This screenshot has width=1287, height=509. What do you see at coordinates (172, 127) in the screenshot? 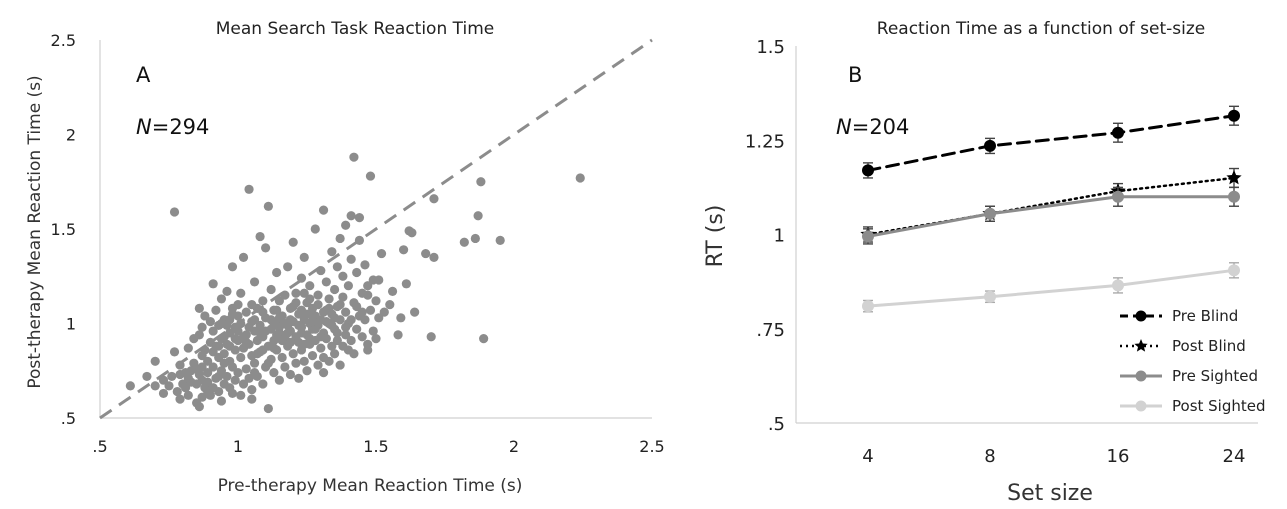
I see `chart-a-n-annotation: N=294` at bounding box center [172, 127].